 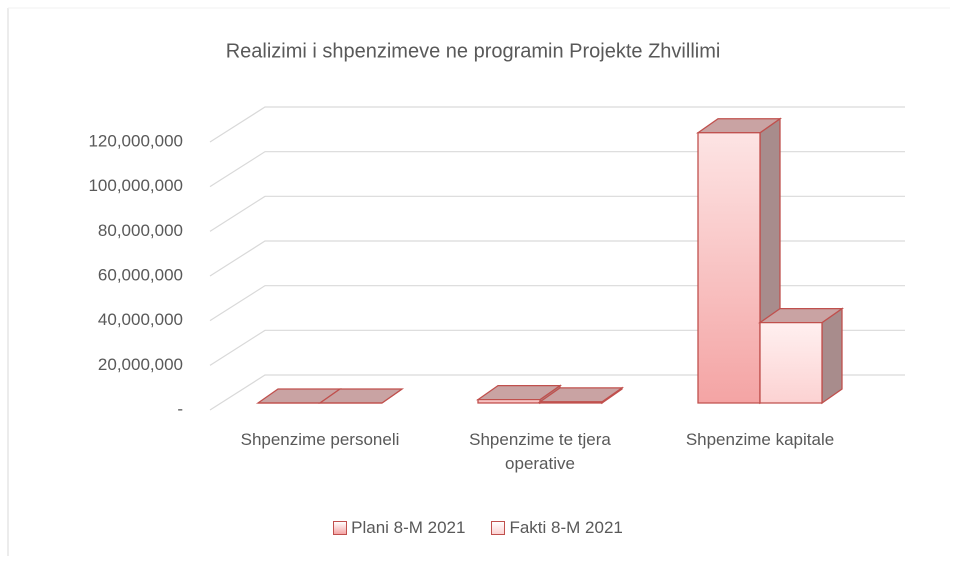 What do you see at coordinates (320, 439) in the screenshot?
I see `x-tick-label: Shpenzime personeli` at bounding box center [320, 439].